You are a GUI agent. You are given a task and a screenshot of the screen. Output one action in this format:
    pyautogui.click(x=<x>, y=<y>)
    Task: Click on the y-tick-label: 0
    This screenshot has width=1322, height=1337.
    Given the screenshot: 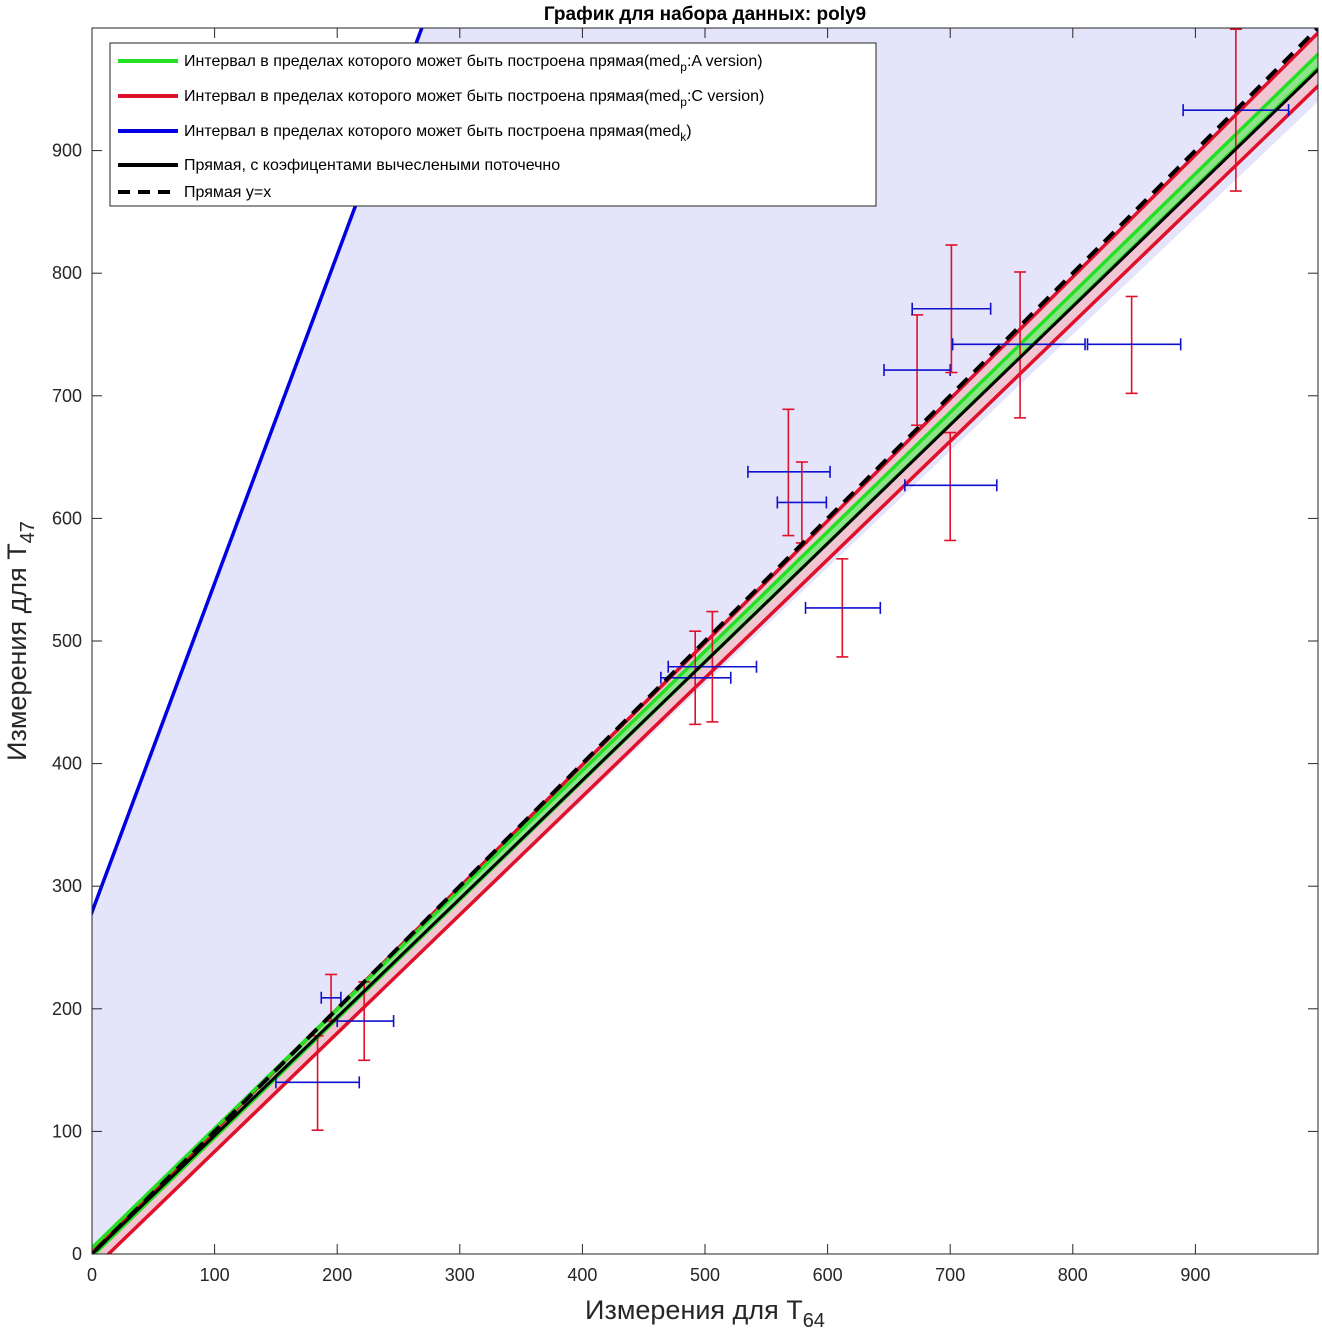 What is the action you would take?
    pyautogui.click(x=77, y=1254)
    